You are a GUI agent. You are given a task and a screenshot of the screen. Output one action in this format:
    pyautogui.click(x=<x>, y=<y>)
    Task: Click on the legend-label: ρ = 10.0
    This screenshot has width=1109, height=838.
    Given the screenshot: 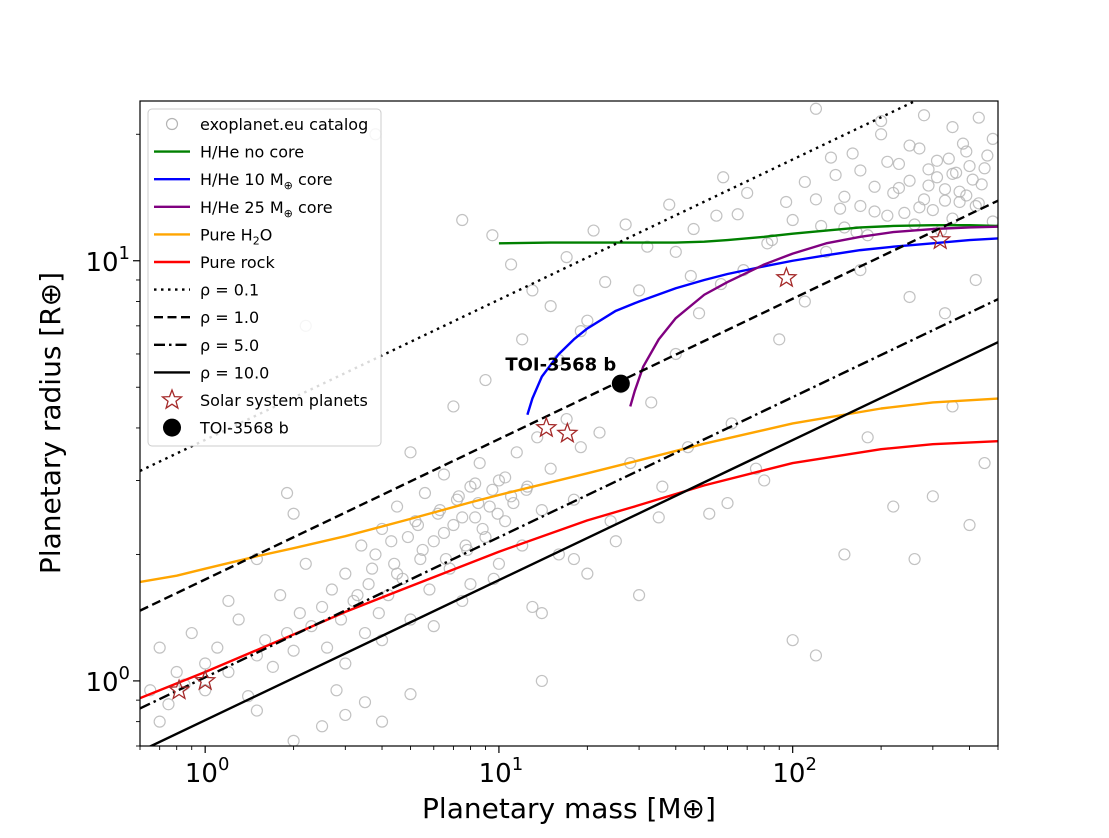 What is the action you would take?
    pyautogui.click(x=234, y=372)
    